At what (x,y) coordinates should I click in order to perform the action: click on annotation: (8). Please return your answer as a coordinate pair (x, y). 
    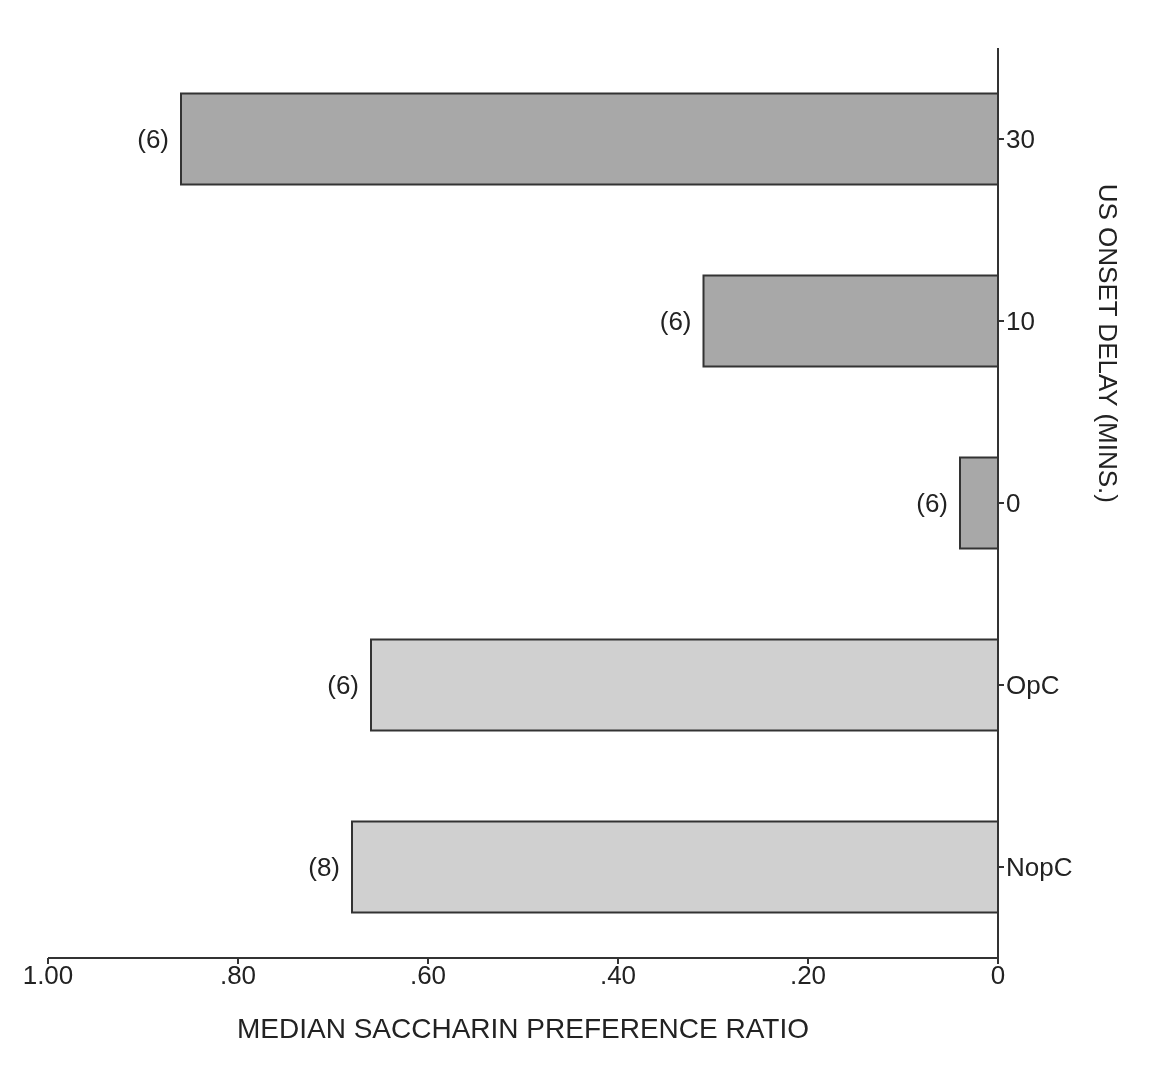
    Looking at the image, I should click on (324, 867).